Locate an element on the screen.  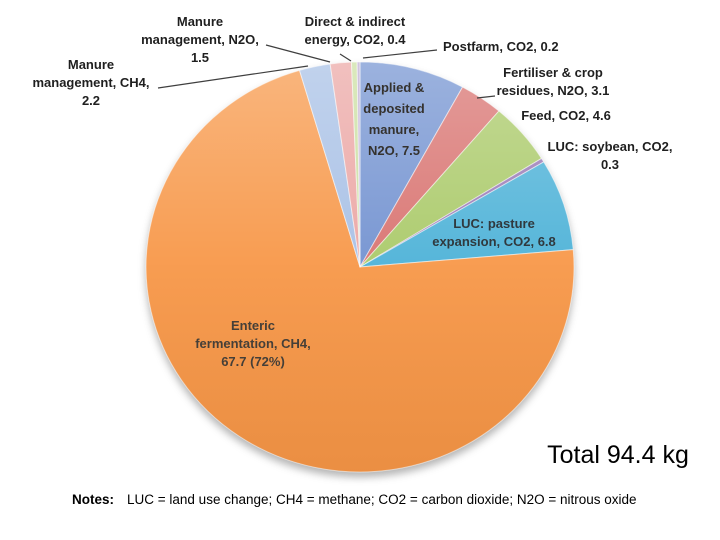
slice-label-fertiliser-crop-residues: Fertiliser & crop residues, N2O, 3.1 is located at coordinates (553, 81).